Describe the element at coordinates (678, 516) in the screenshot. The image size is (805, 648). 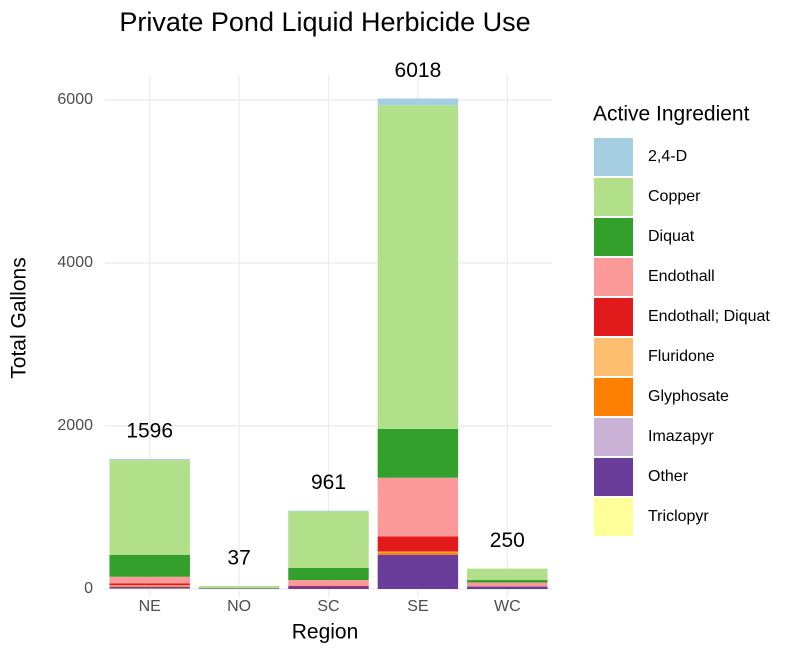
I see `legend-label: Triclopyr` at that location.